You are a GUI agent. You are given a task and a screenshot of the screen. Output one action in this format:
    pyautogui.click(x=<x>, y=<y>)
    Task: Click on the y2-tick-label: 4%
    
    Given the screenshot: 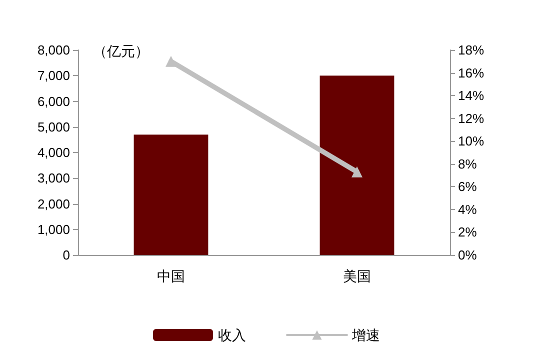 What is the action you would take?
    pyautogui.click(x=468, y=209)
    